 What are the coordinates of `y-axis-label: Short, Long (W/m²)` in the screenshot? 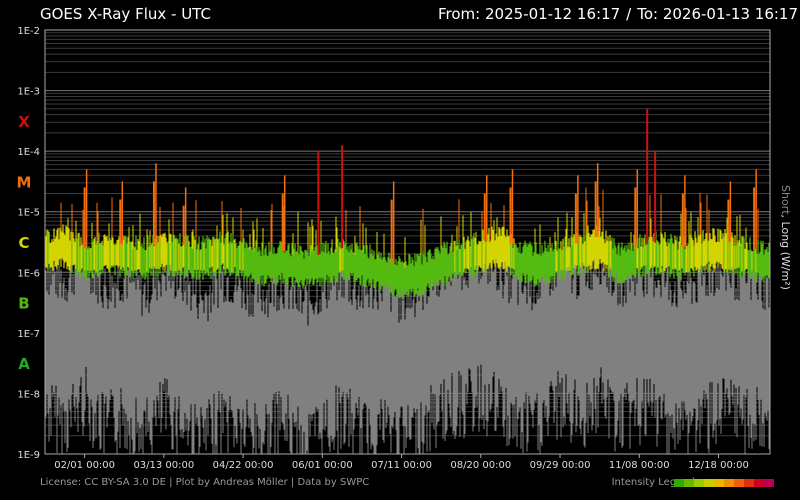 It's located at (785, 237).